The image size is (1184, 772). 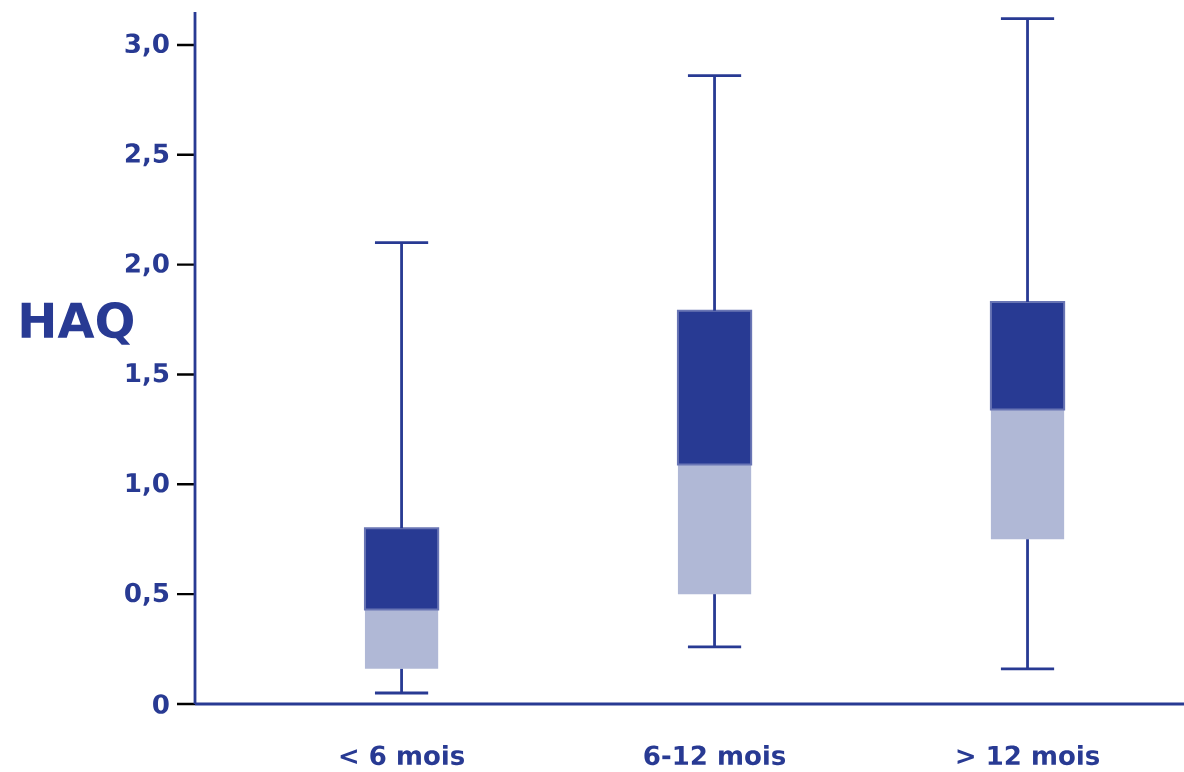 I want to click on x-tick-label: > 12 mois, so click(x=1028, y=755).